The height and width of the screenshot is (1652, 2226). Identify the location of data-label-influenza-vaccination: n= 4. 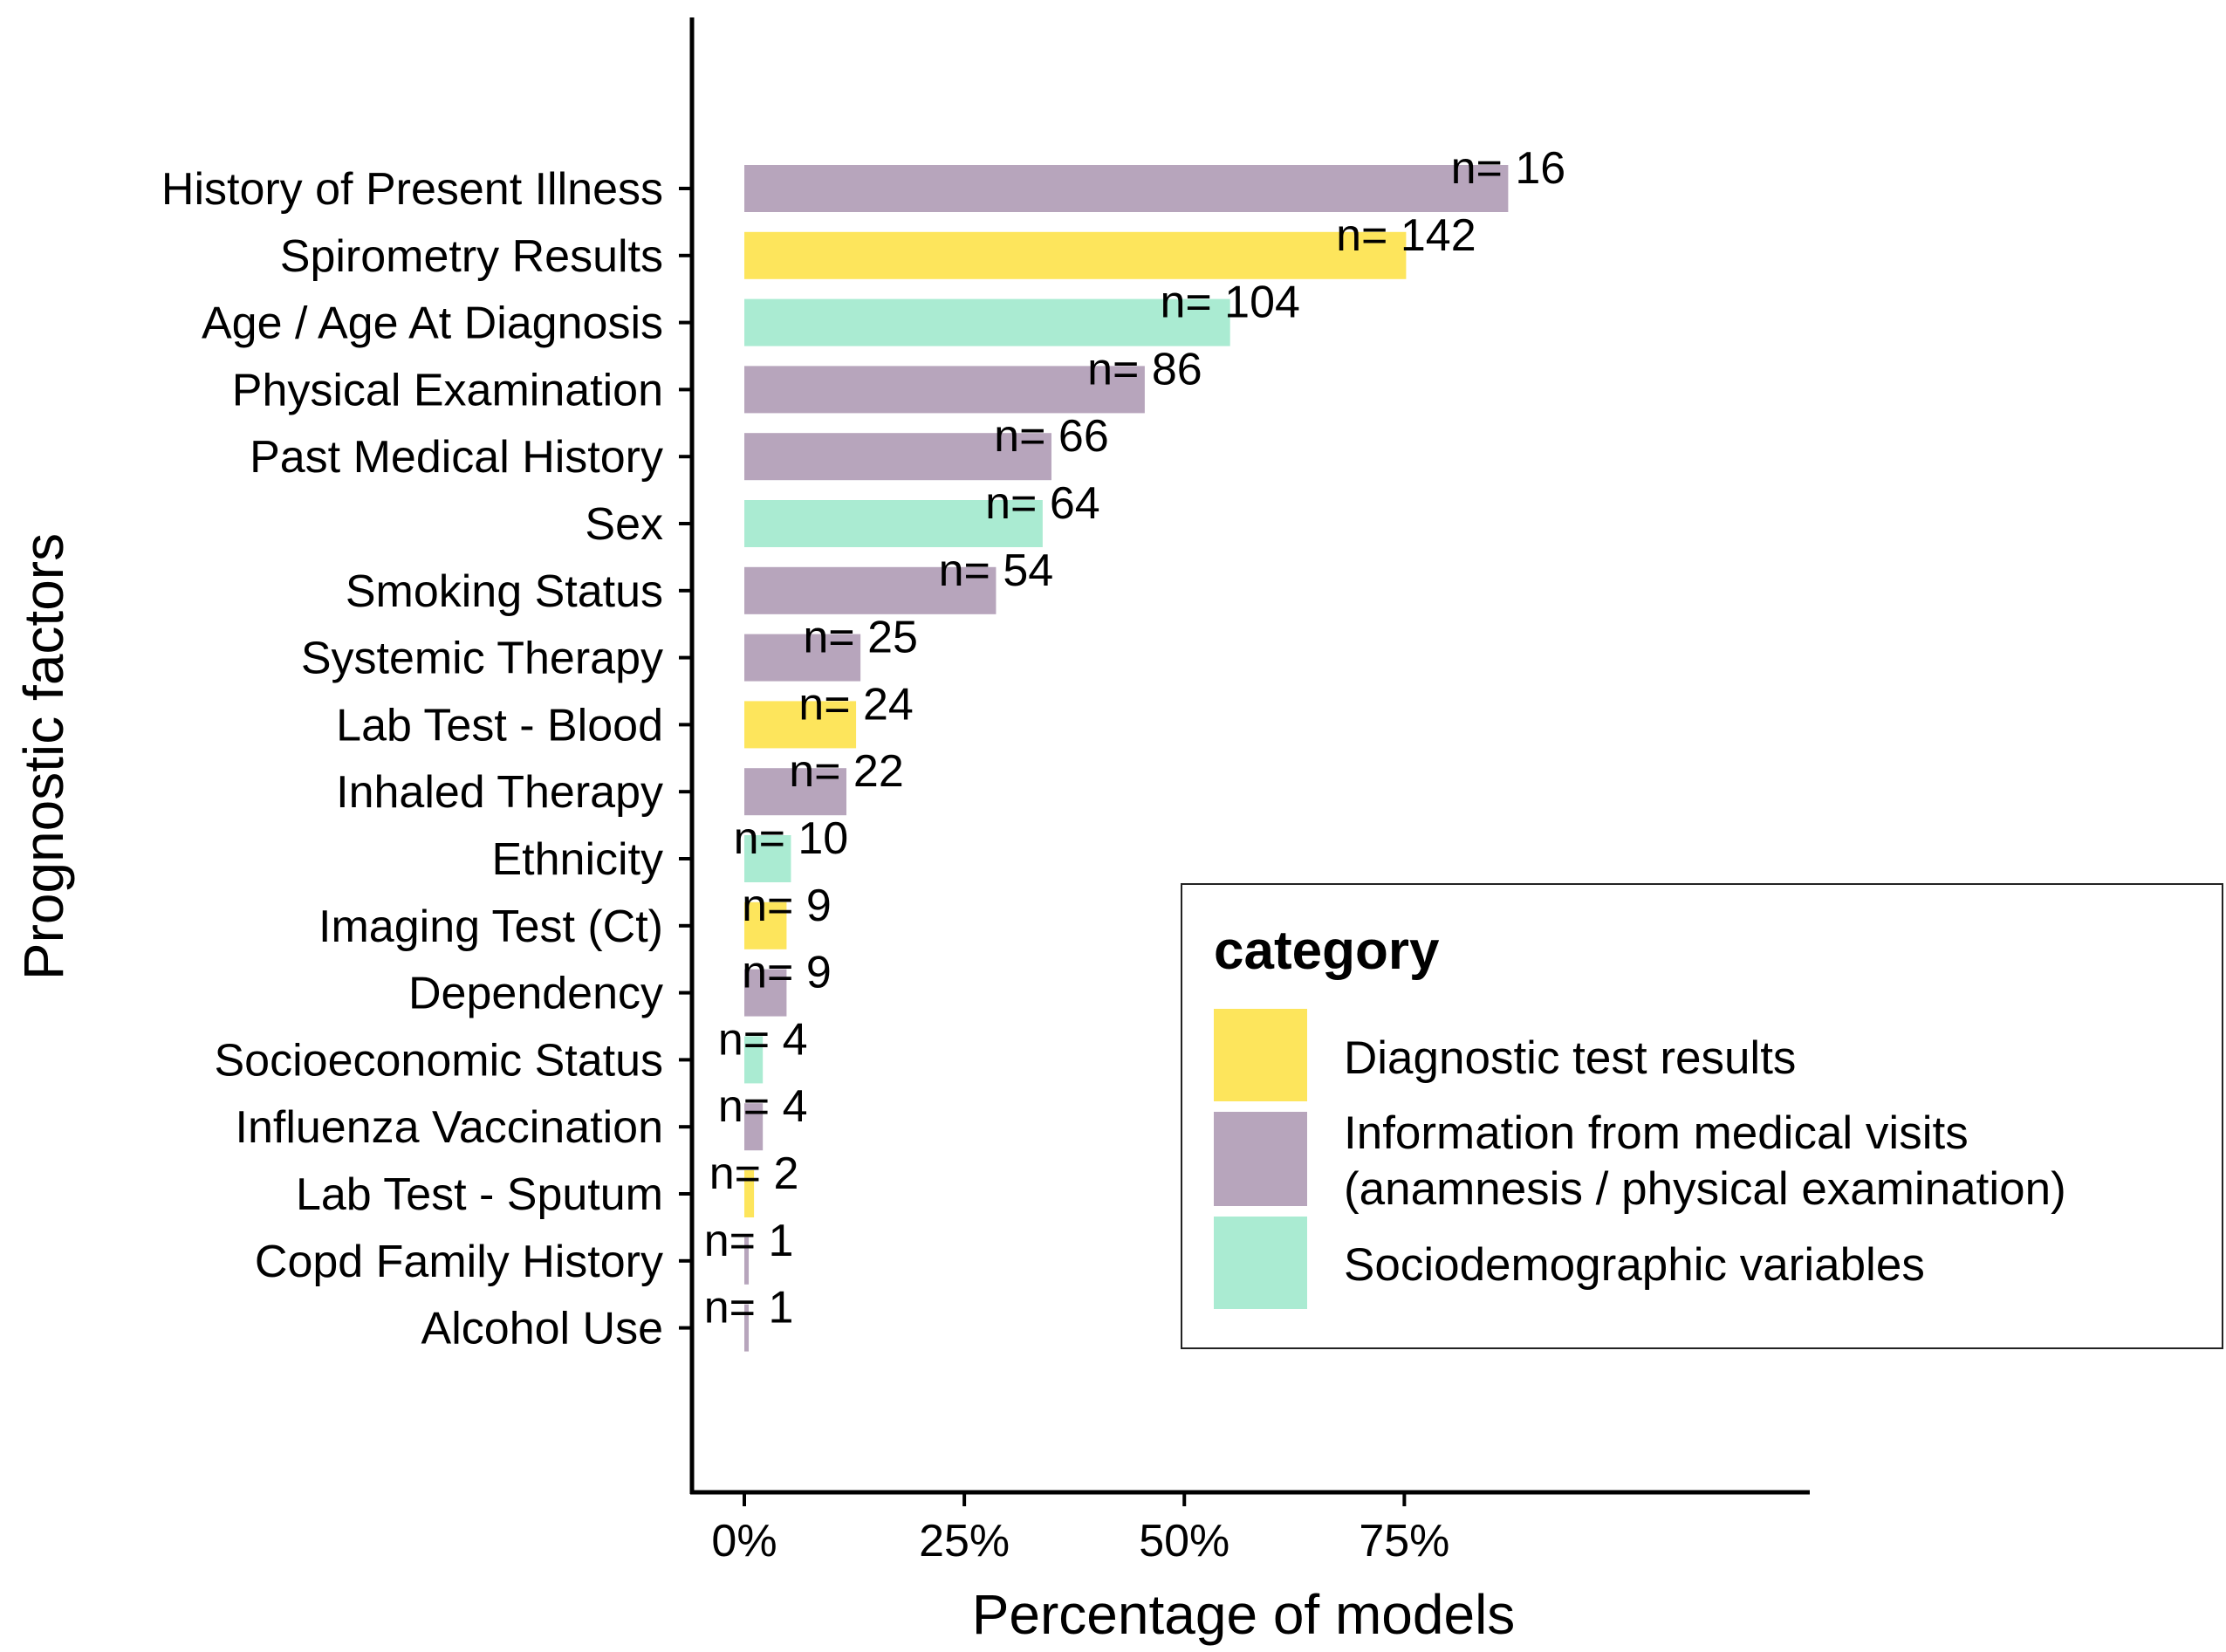
(763, 1106).